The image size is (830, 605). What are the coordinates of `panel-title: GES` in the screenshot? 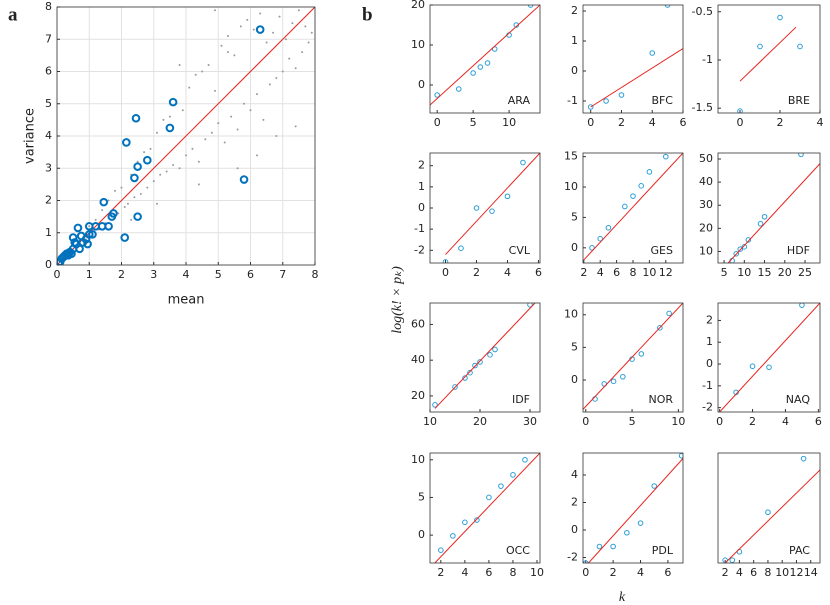 It's located at (662, 250).